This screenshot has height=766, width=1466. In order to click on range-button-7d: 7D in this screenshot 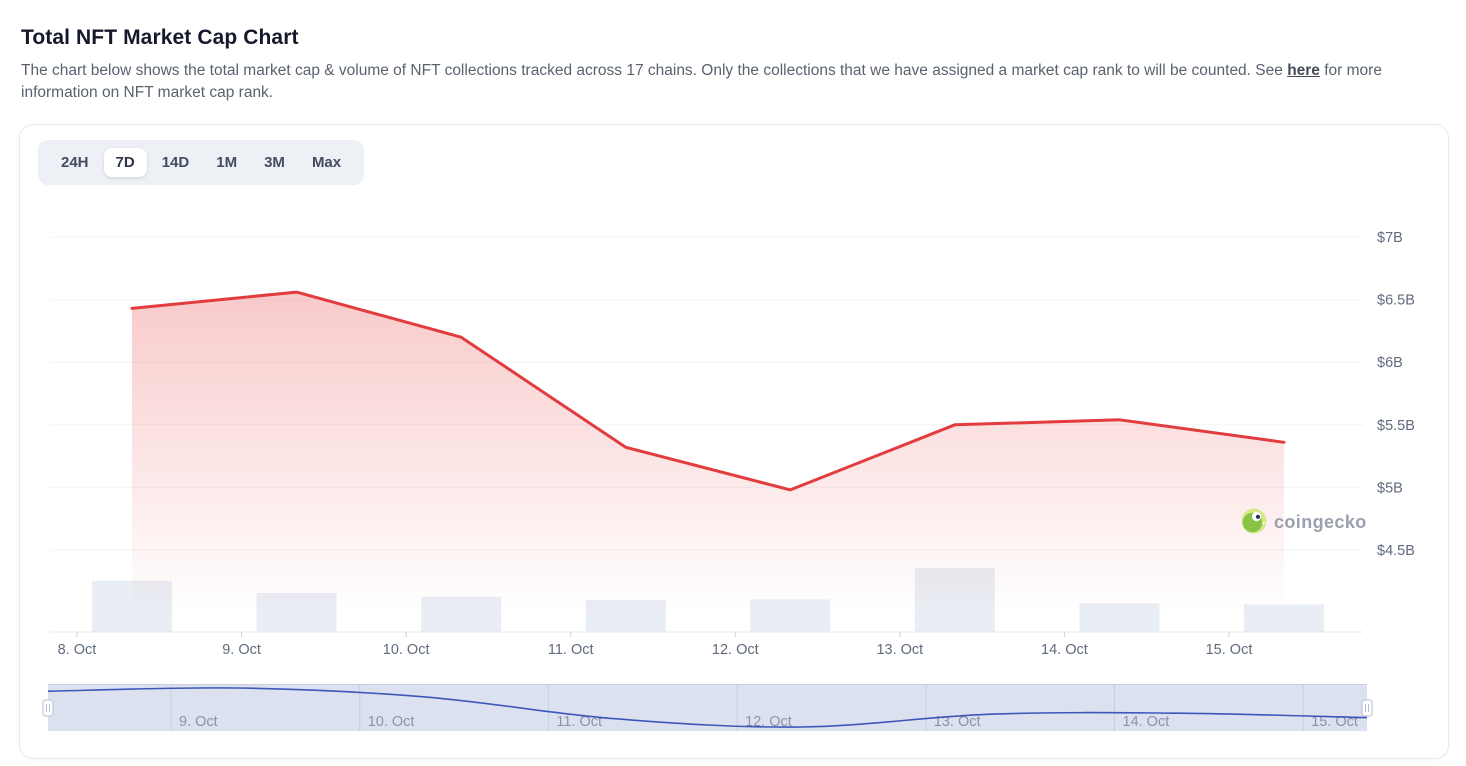, I will do `click(125, 162)`.